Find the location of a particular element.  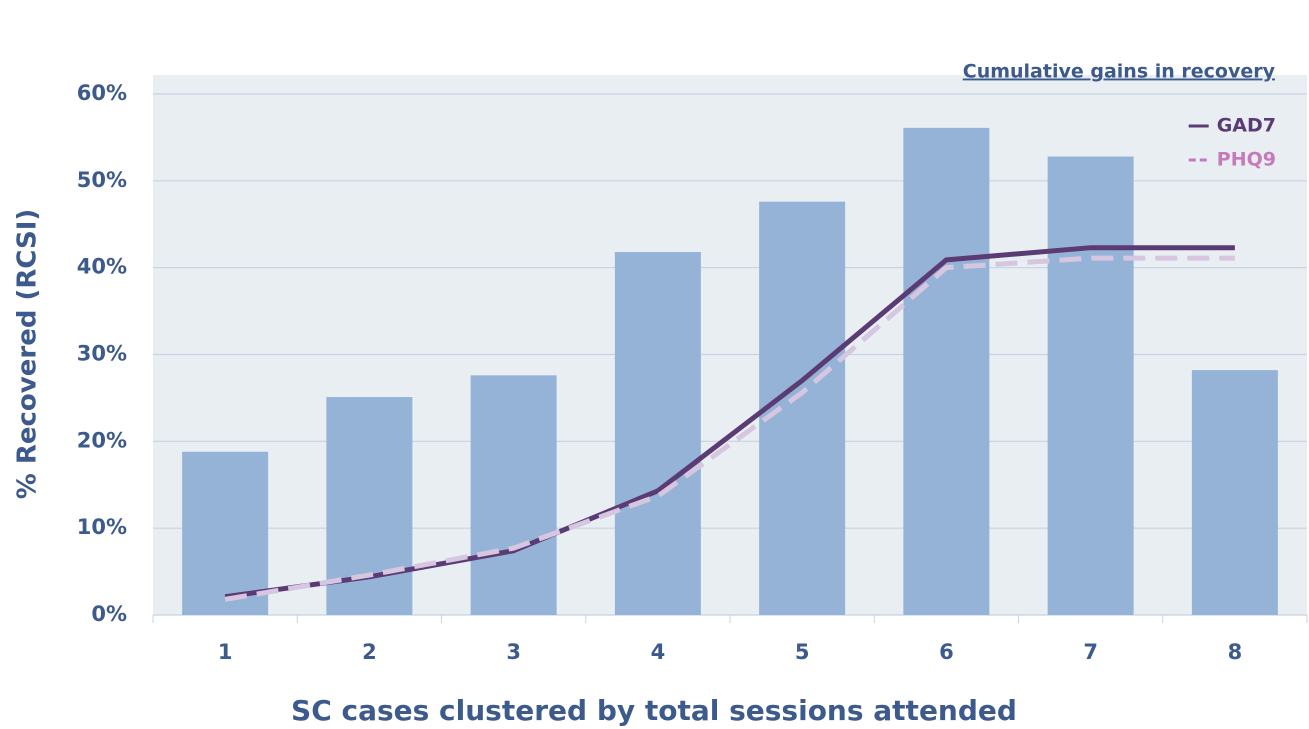

y-tick-label: 40% is located at coordinates (102, 267).